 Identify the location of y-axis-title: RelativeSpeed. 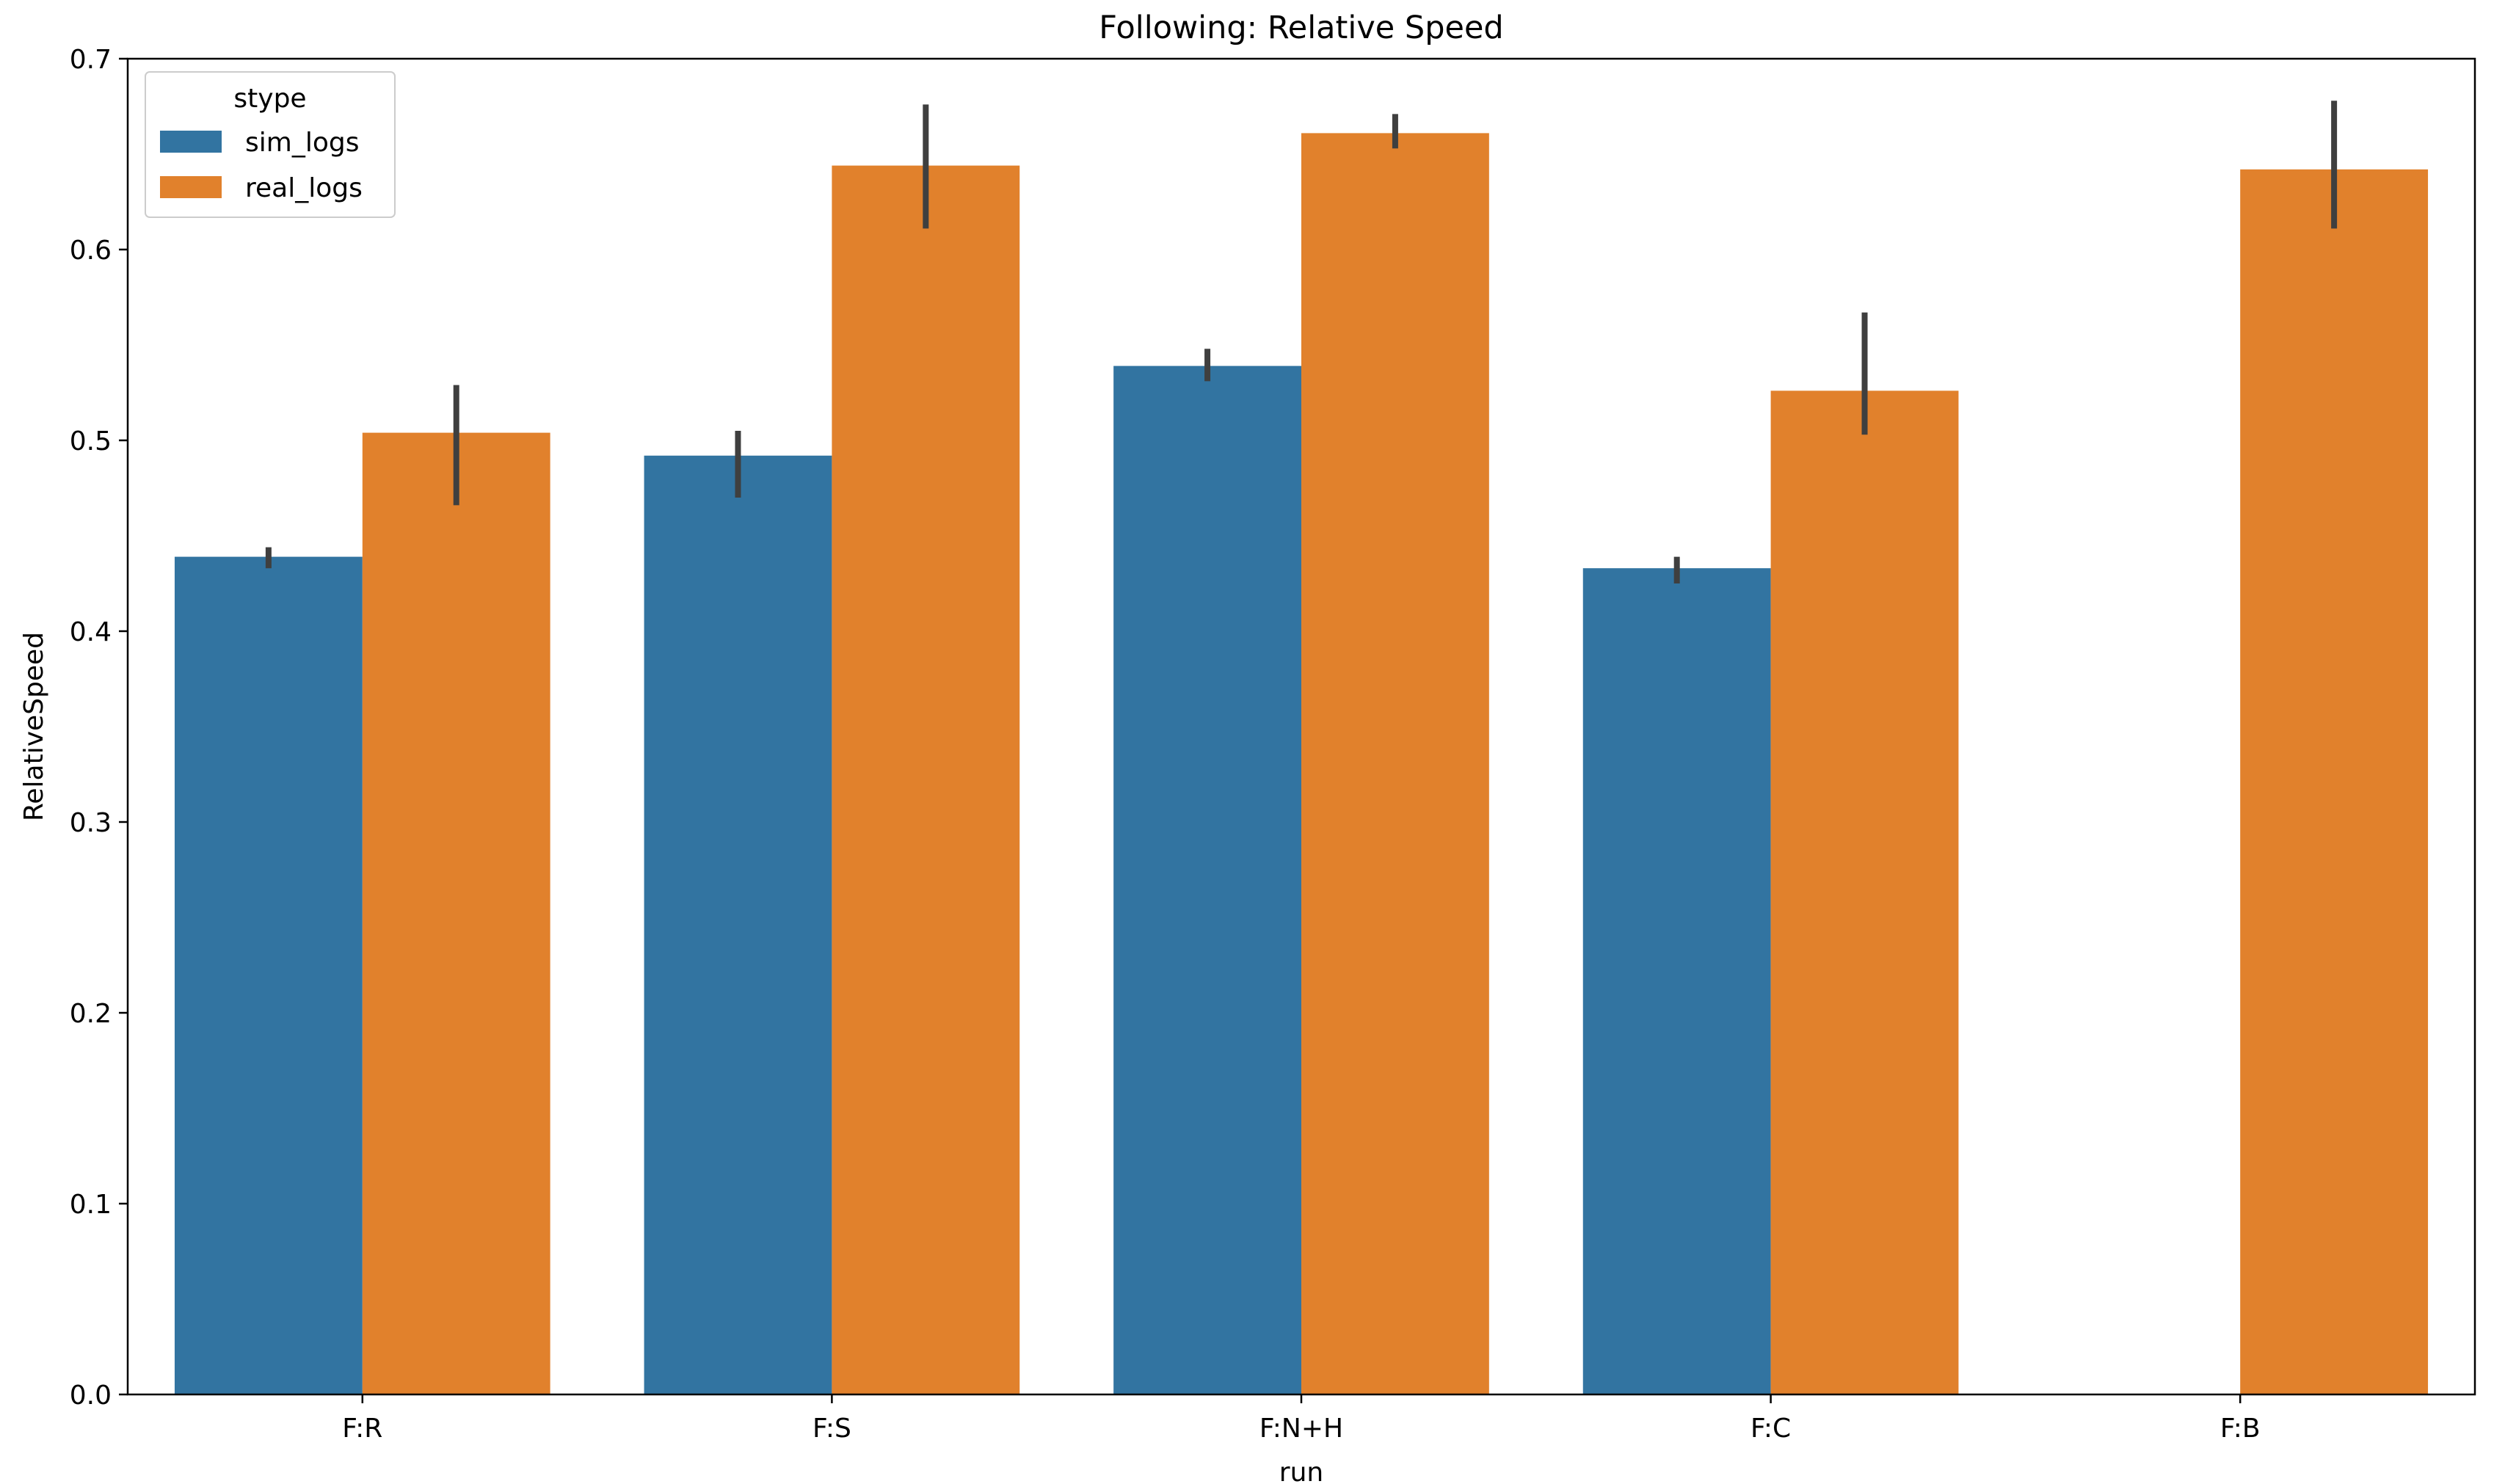
(34, 726).